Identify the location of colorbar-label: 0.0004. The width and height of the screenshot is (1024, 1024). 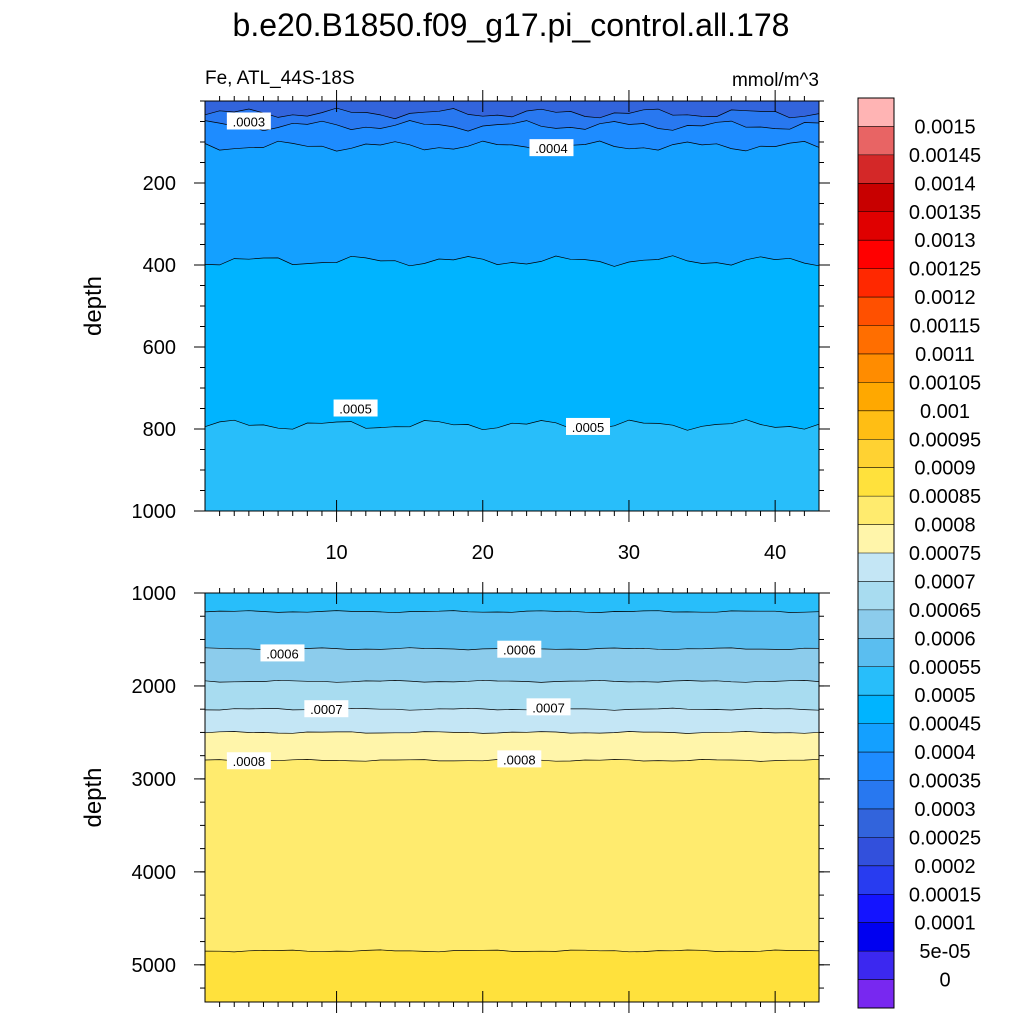
(944, 753).